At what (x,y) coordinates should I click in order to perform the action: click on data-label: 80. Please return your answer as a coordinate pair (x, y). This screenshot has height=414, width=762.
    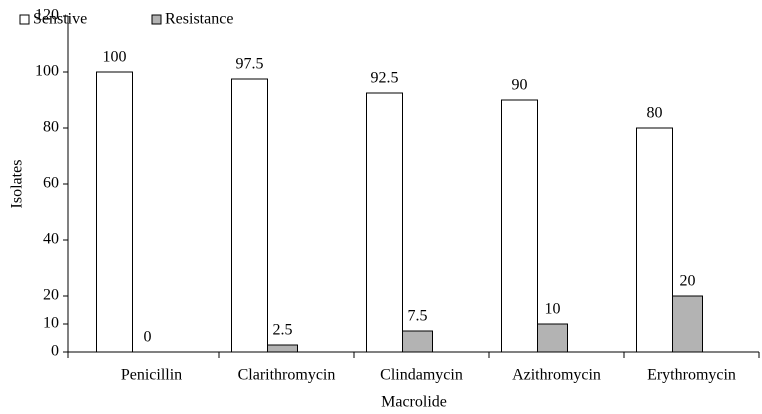
    Looking at the image, I should click on (655, 113).